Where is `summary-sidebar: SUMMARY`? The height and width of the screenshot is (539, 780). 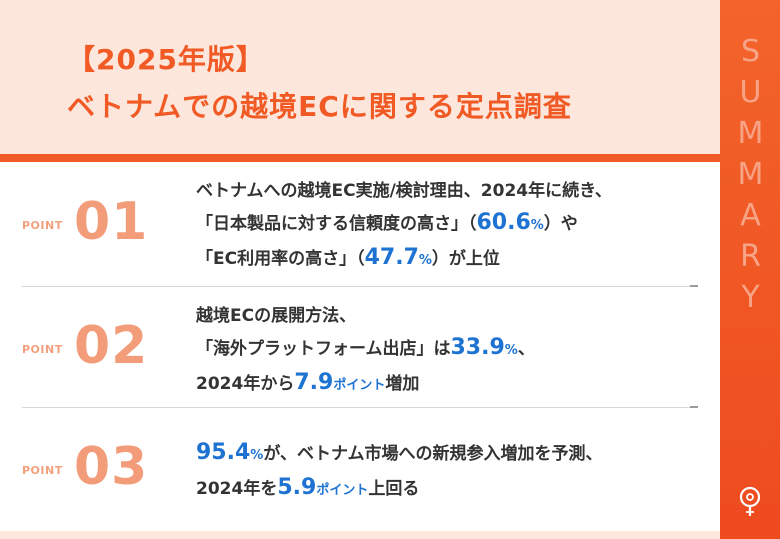
summary-sidebar: SUMMARY is located at coordinates (750, 269).